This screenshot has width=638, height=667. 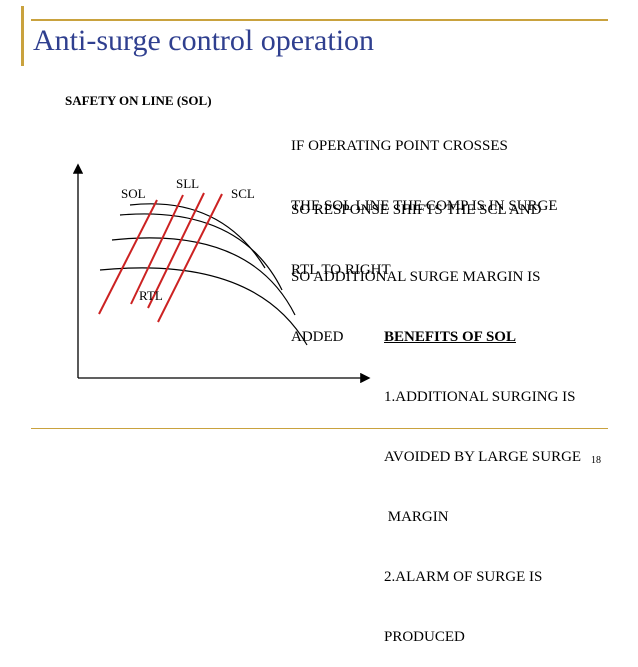 I want to click on top-accent-rule, so click(x=319, y=20).